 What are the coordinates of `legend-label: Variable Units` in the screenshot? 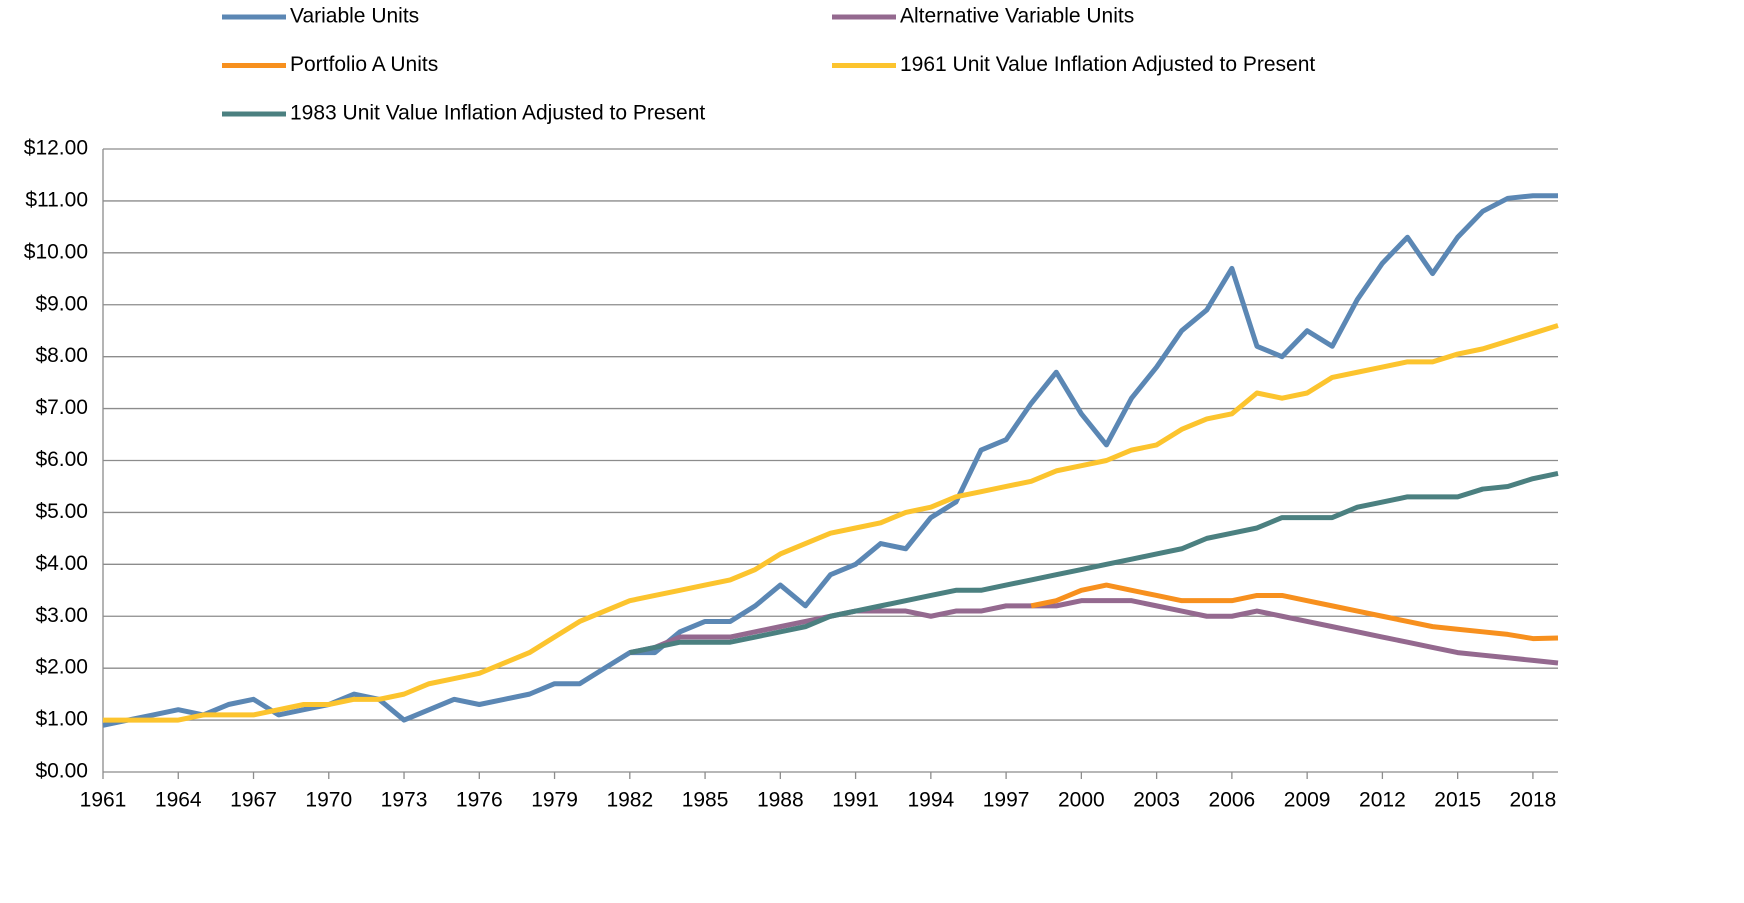 It's located at (354, 16).